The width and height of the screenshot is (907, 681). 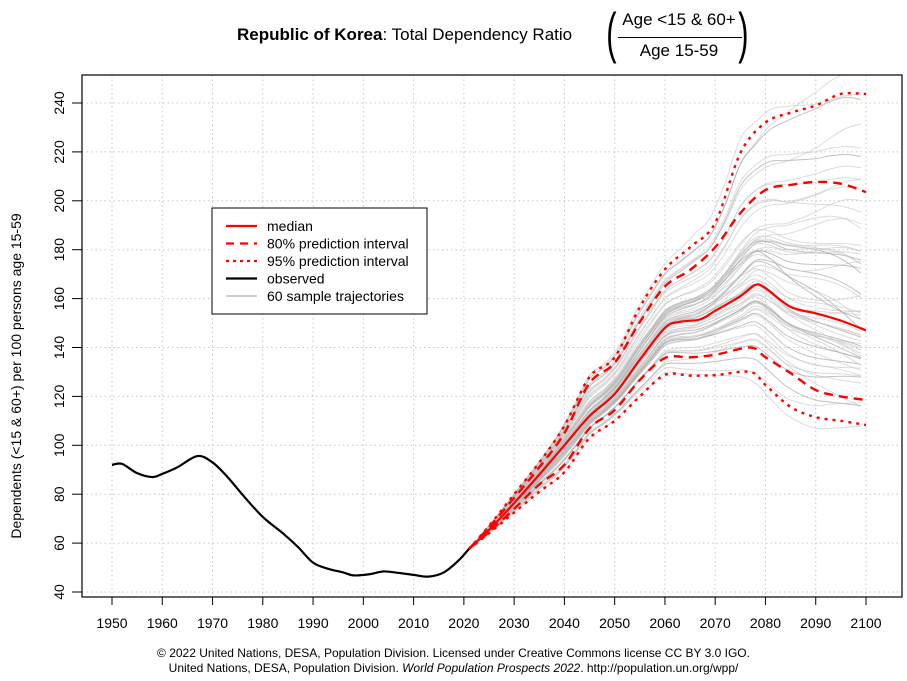 What do you see at coordinates (212, 623) in the screenshot?
I see `x-tick-label: 1970` at bounding box center [212, 623].